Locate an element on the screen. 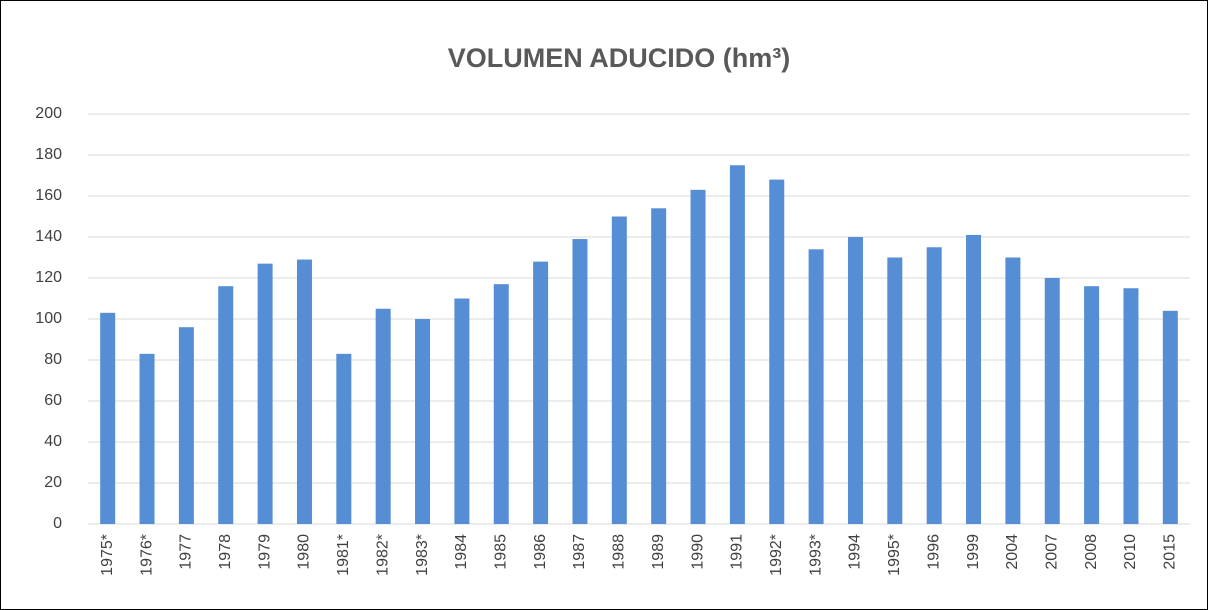 This screenshot has height=610, width=1208. y-tick-label: 160 is located at coordinates (48, 195).